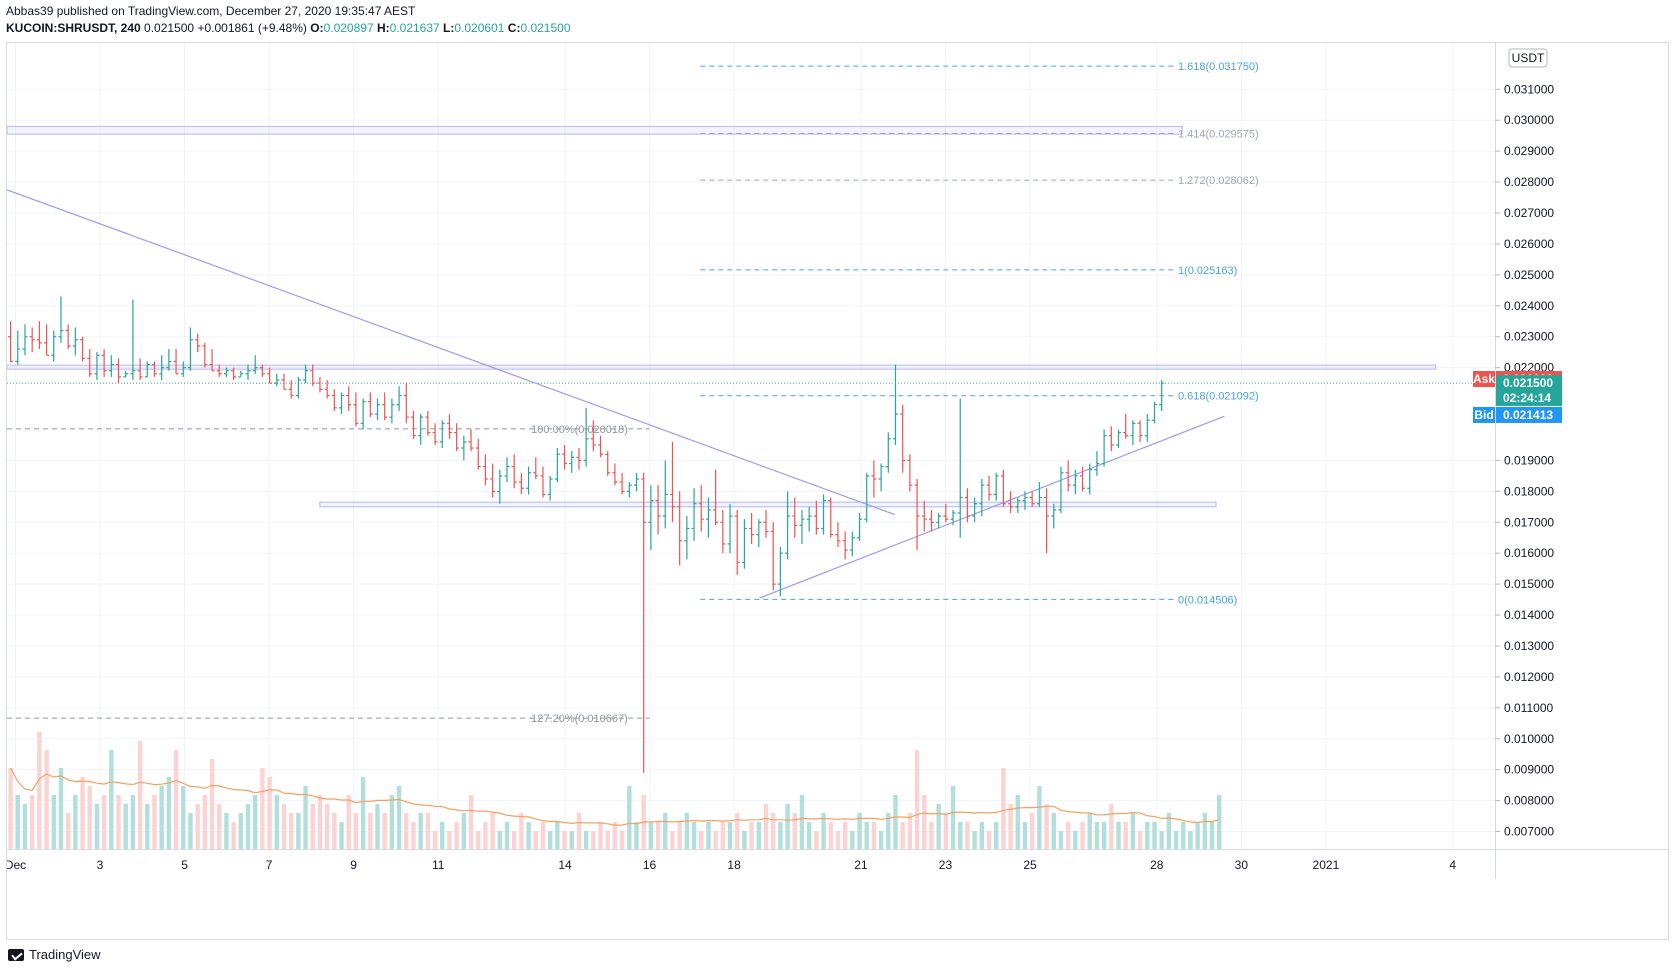  What do you see at coordinates (438, 865) in the screenshot?
I see `x-tick-label: 11` at bounding box center [438, 865].